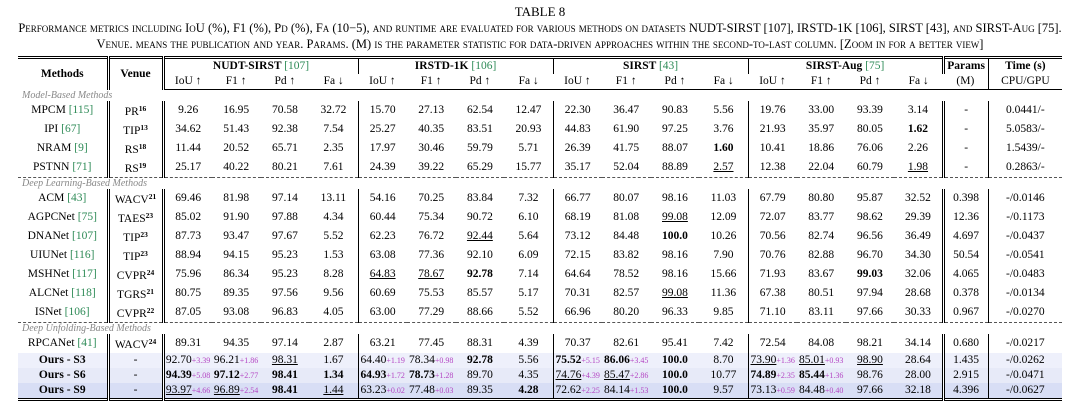  I want to click on value: 85.01, so click(812, 360).